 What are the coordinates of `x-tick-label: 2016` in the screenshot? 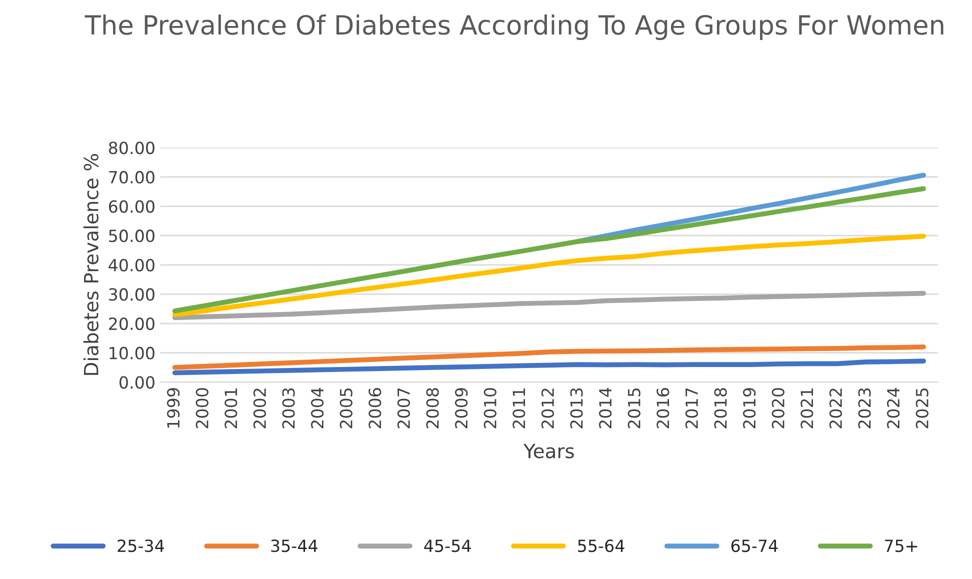 It's located at (663, 408).